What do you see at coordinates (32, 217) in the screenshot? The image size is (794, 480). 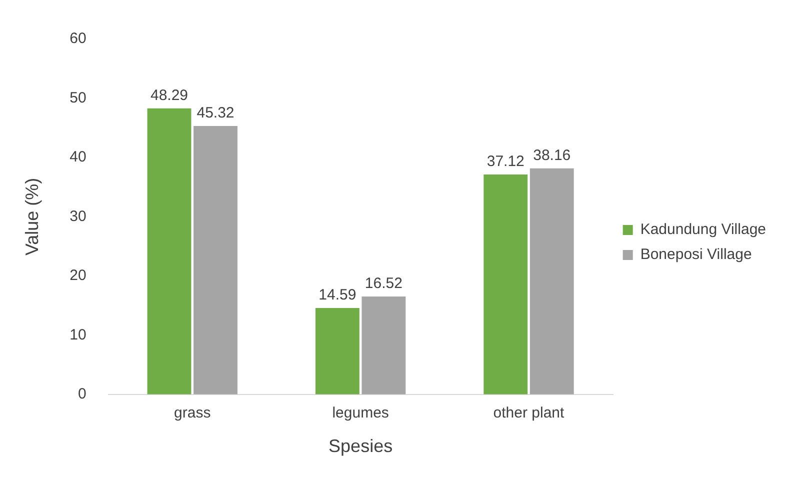 I see `y-axis-title: Value (%)` at bounding box center [32, 217].